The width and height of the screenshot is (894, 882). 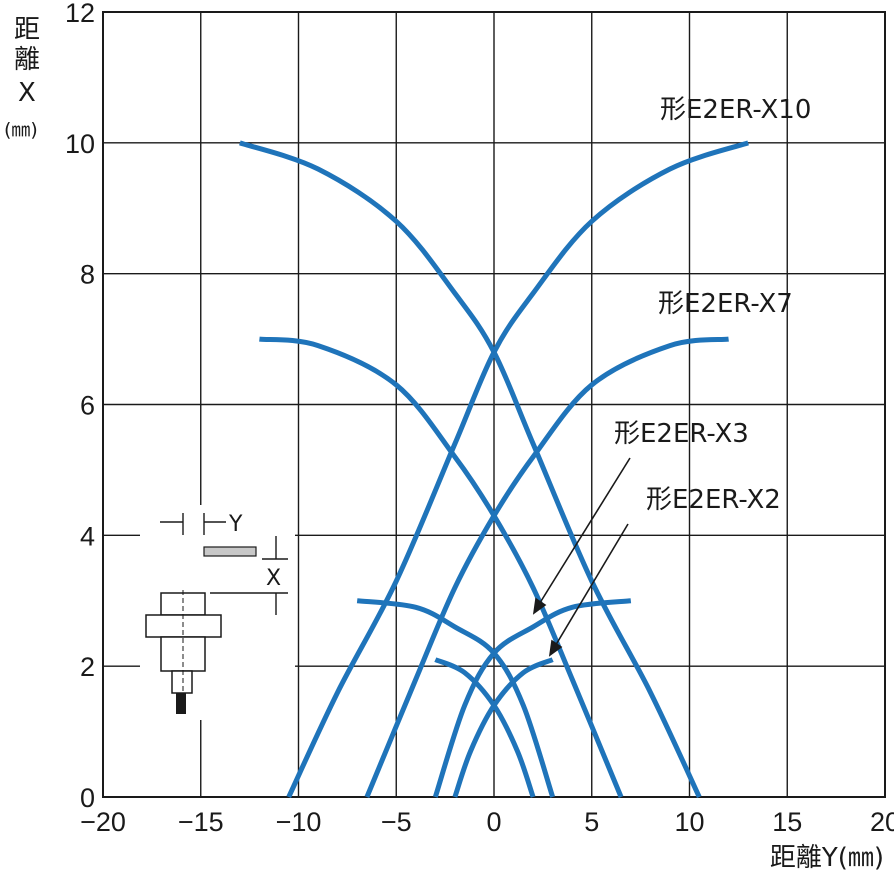 I want to click on target-plate, so click(x=230, y=551).